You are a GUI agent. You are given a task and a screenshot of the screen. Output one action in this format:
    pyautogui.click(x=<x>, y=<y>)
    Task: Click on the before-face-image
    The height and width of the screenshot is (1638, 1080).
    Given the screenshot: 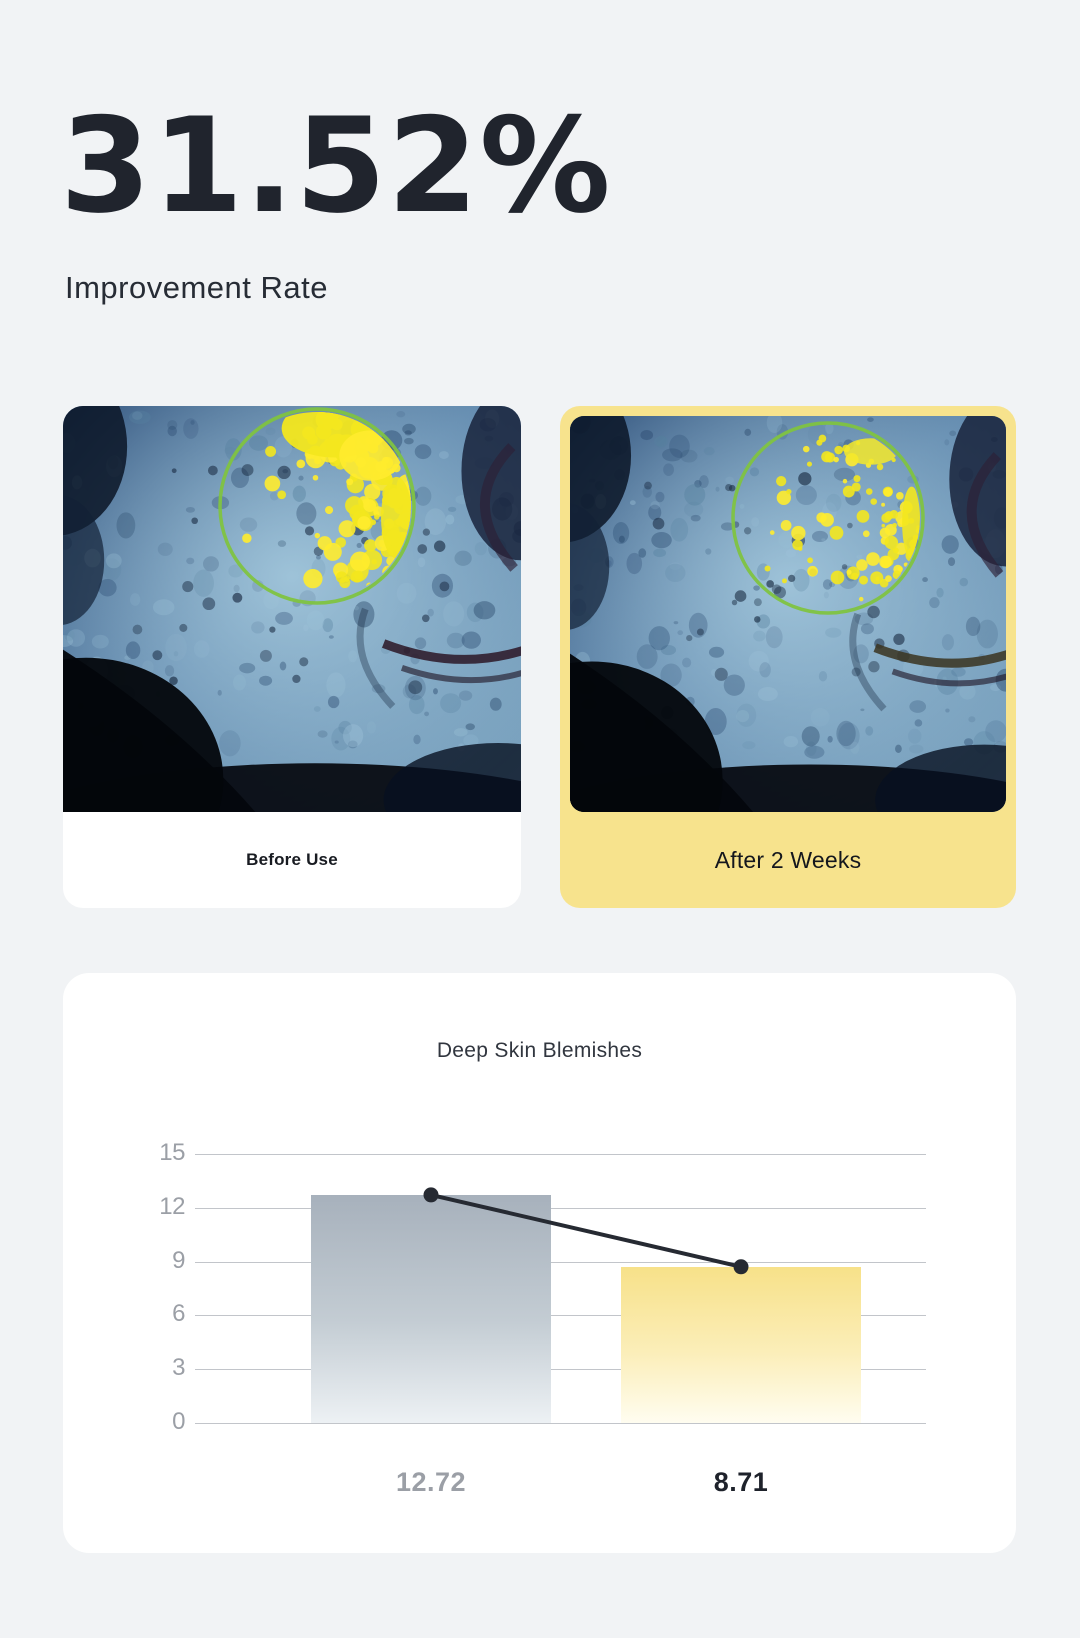 What is the action you would take?
    pyautogui.click(x=292, y=609)
    